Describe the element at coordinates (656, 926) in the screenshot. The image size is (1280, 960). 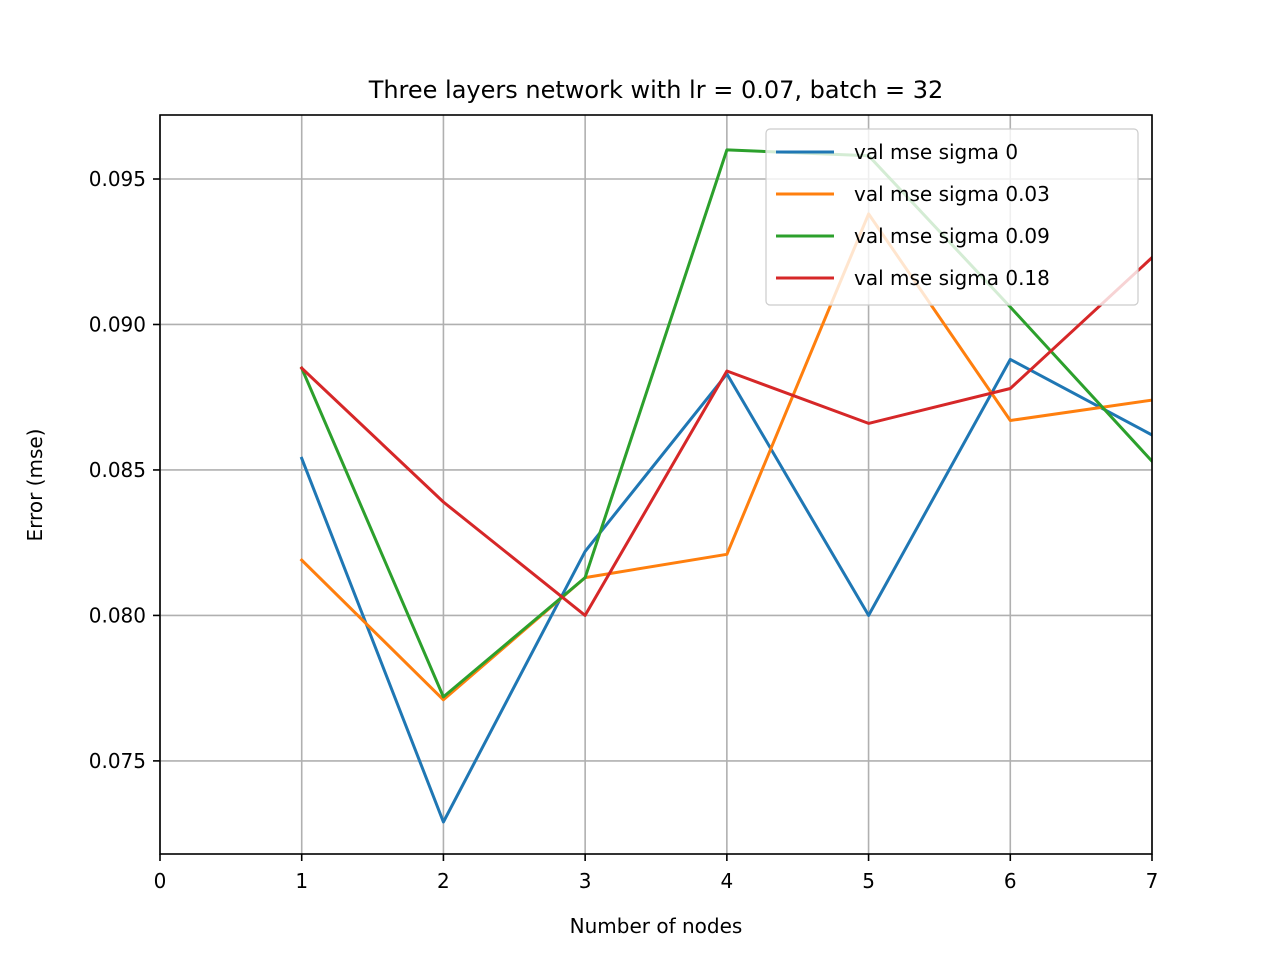
I see `x-axis-label: Number of nodes` at that location.